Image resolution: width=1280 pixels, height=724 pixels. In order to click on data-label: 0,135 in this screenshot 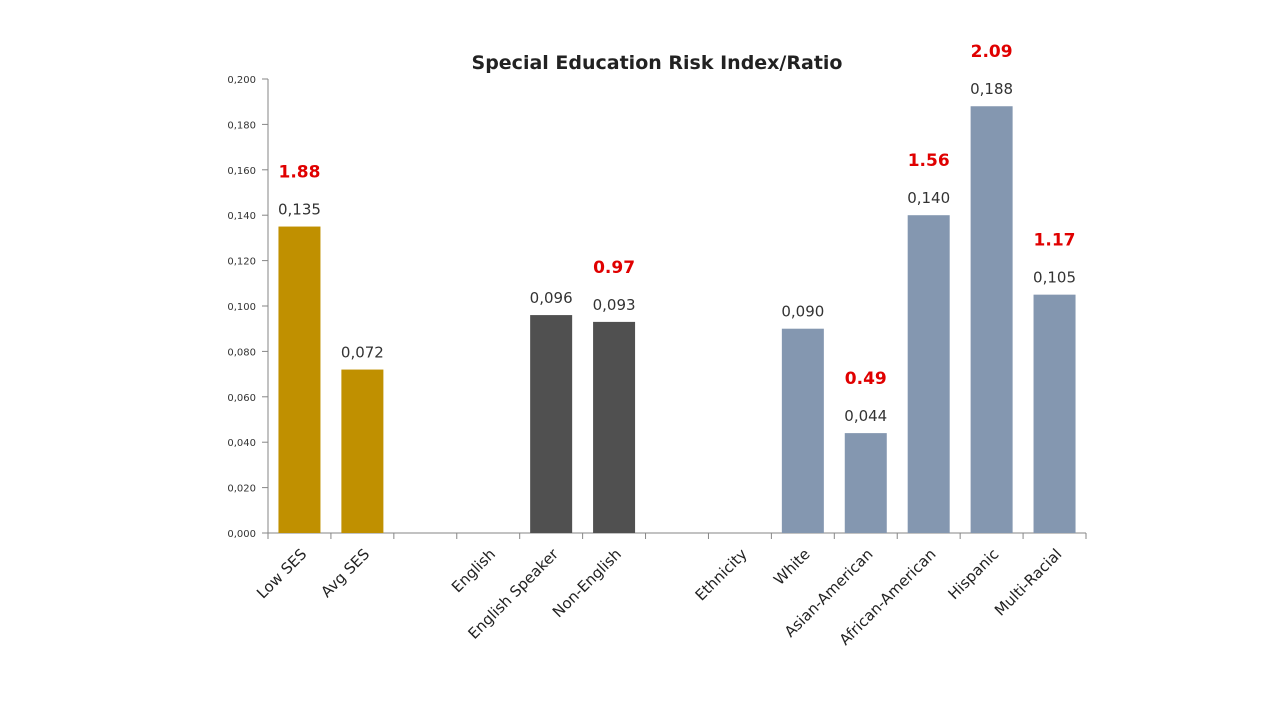, I will do `click(299, 210)`.